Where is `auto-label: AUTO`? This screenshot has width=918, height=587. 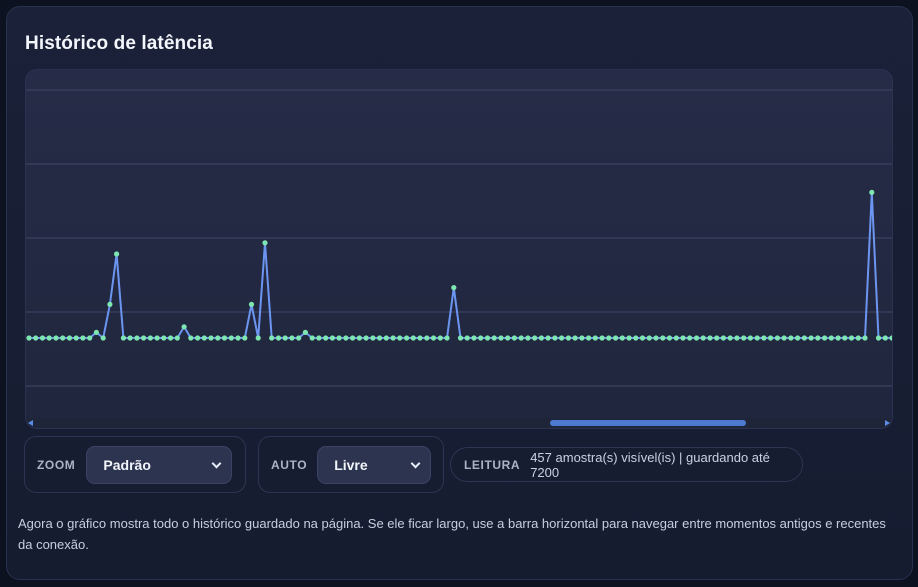 auto-label: AUTO is located at coordinates (289, 464).